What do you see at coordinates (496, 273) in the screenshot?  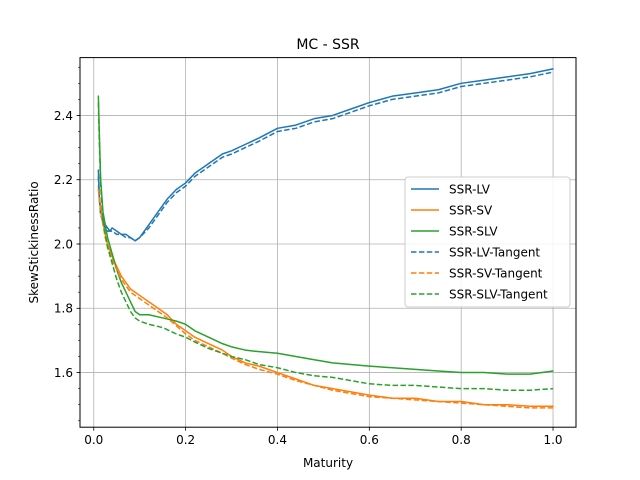 I see `legend-label: SSR-SV-Tangent` at bounding box center [496, 273].